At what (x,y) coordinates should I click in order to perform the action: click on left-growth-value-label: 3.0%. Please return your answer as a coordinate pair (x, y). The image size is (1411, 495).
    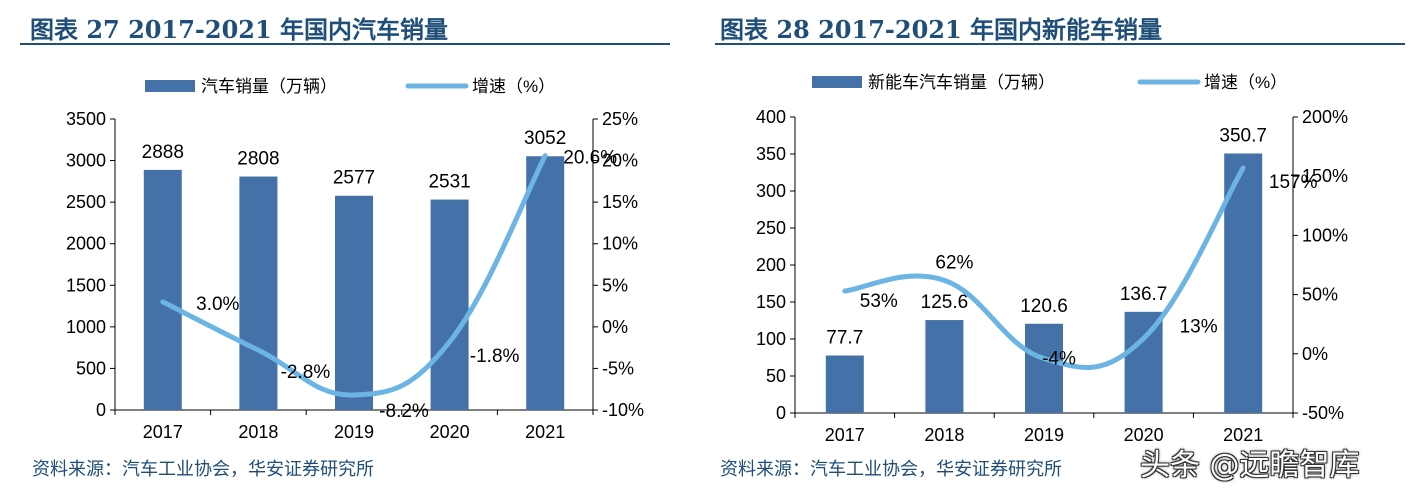
    Looking at the image, I should click on (217, 304).